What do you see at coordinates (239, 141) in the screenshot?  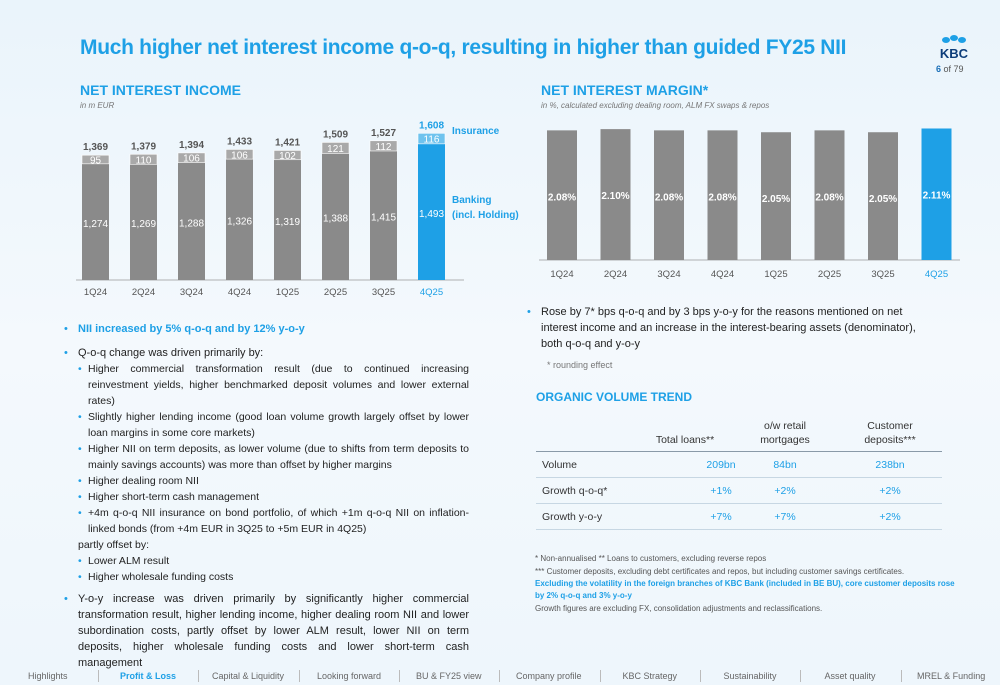 I see `nii-label-total: 1,433` at bounding box center [239, 141].